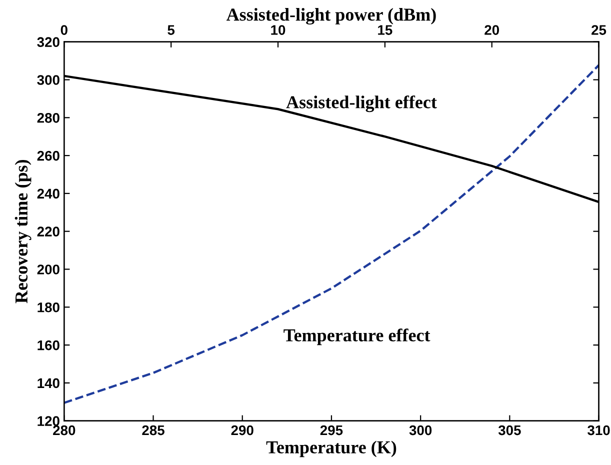  Describe the element at coordinates (331, 430) in the screenshot. I see `x-tick-label: 295` at that location.